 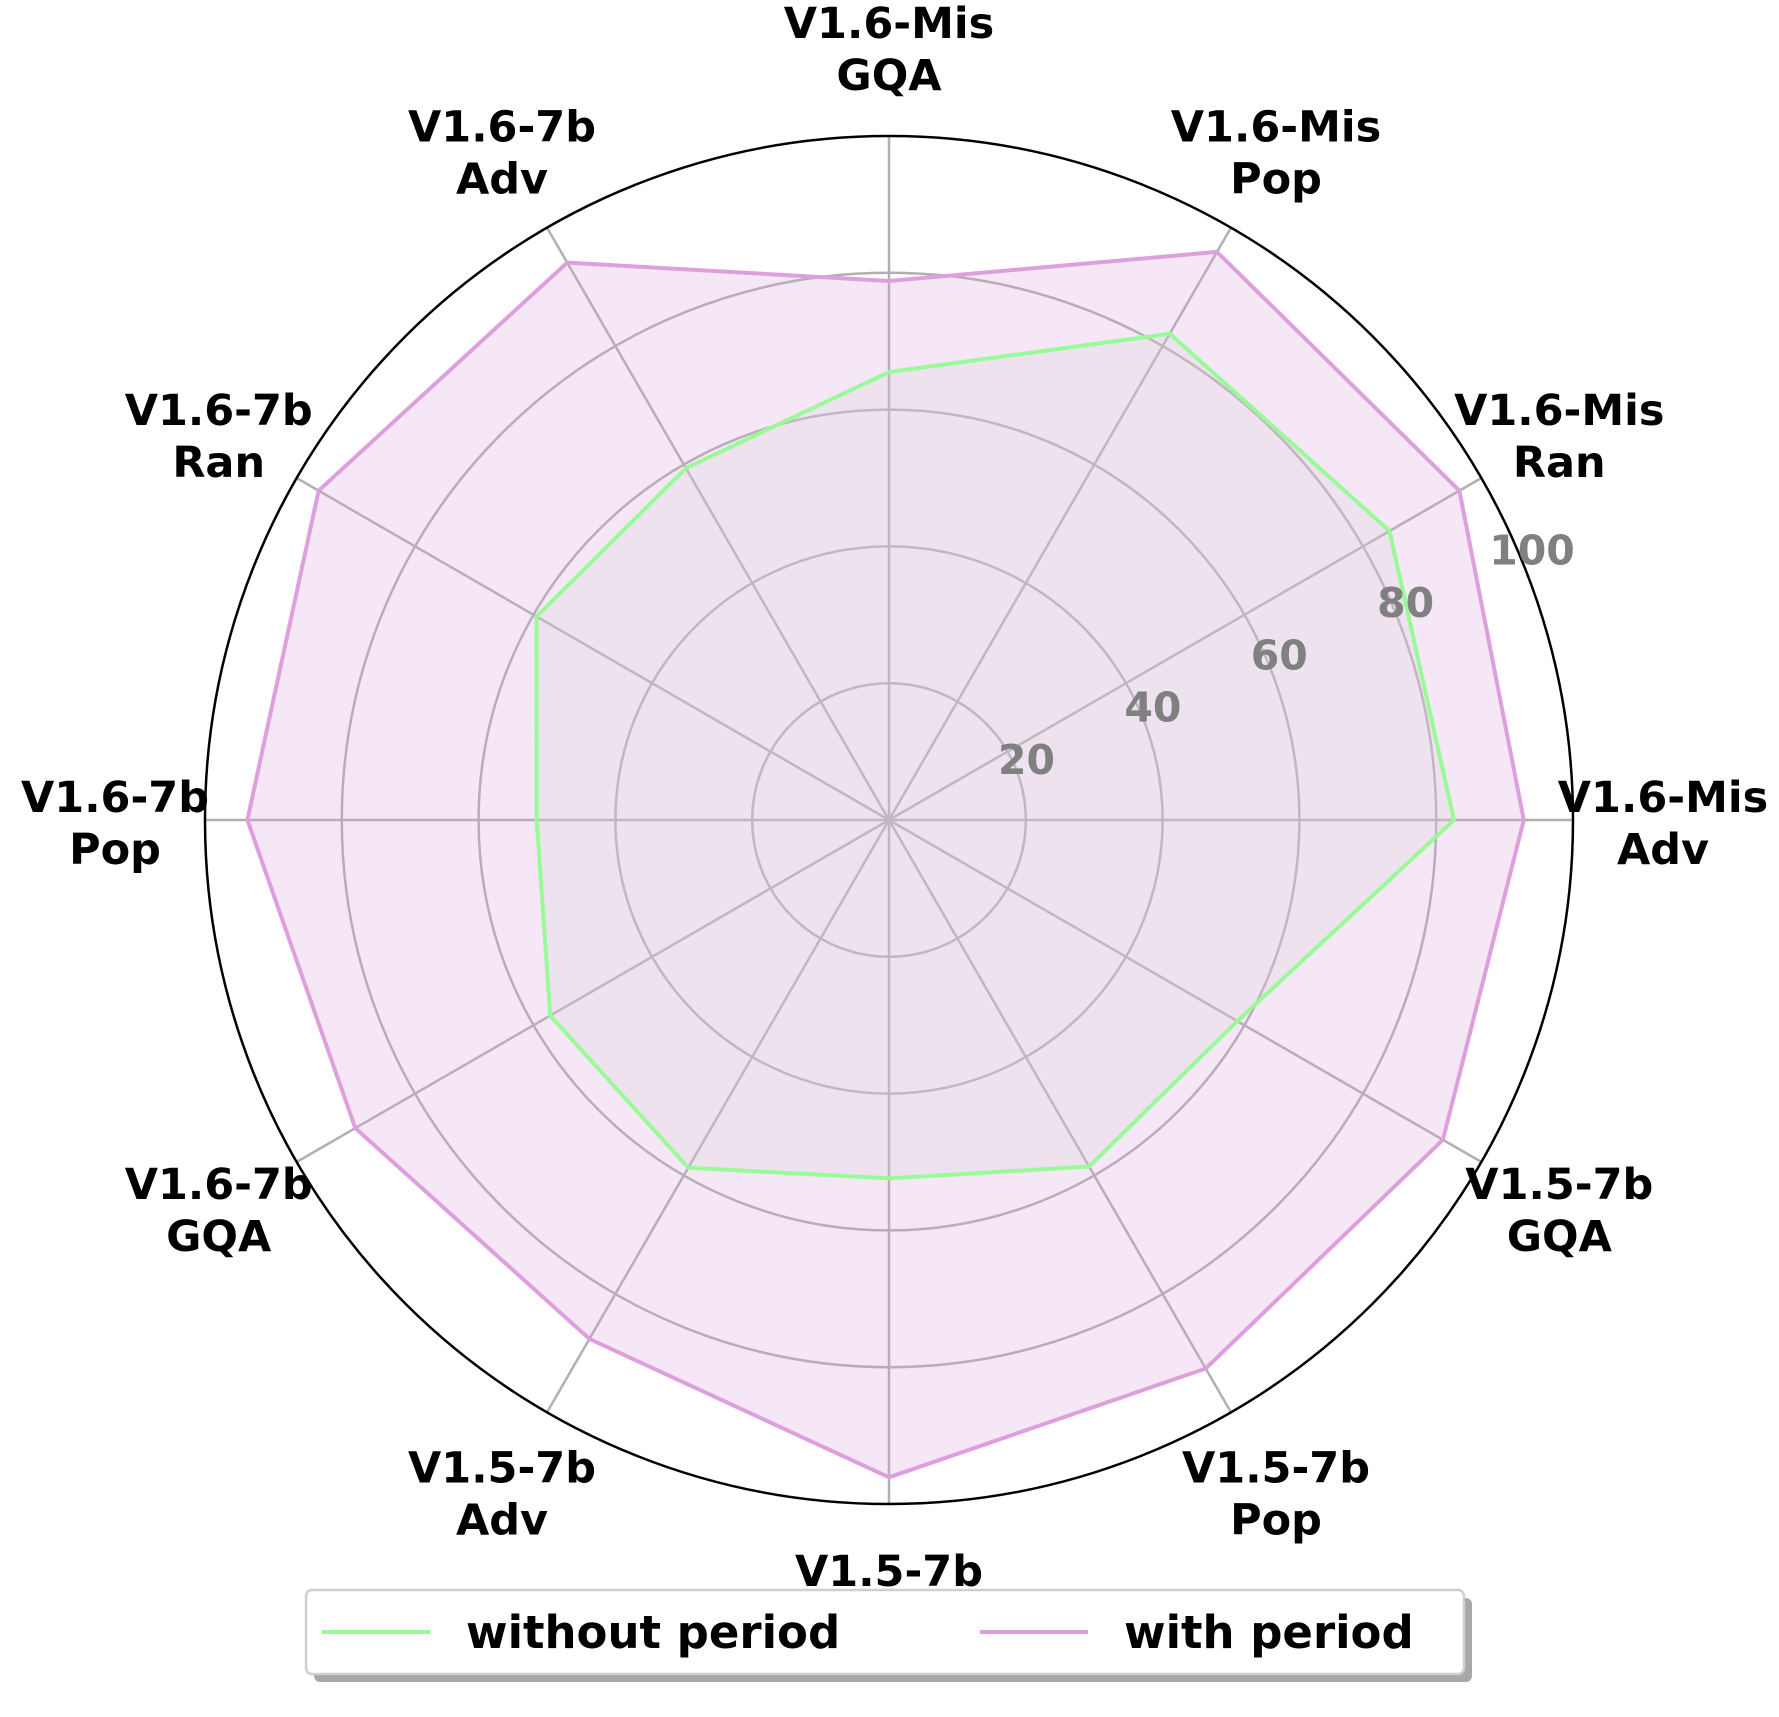 I want to click on legend-box, so click(x=885, y=1632).